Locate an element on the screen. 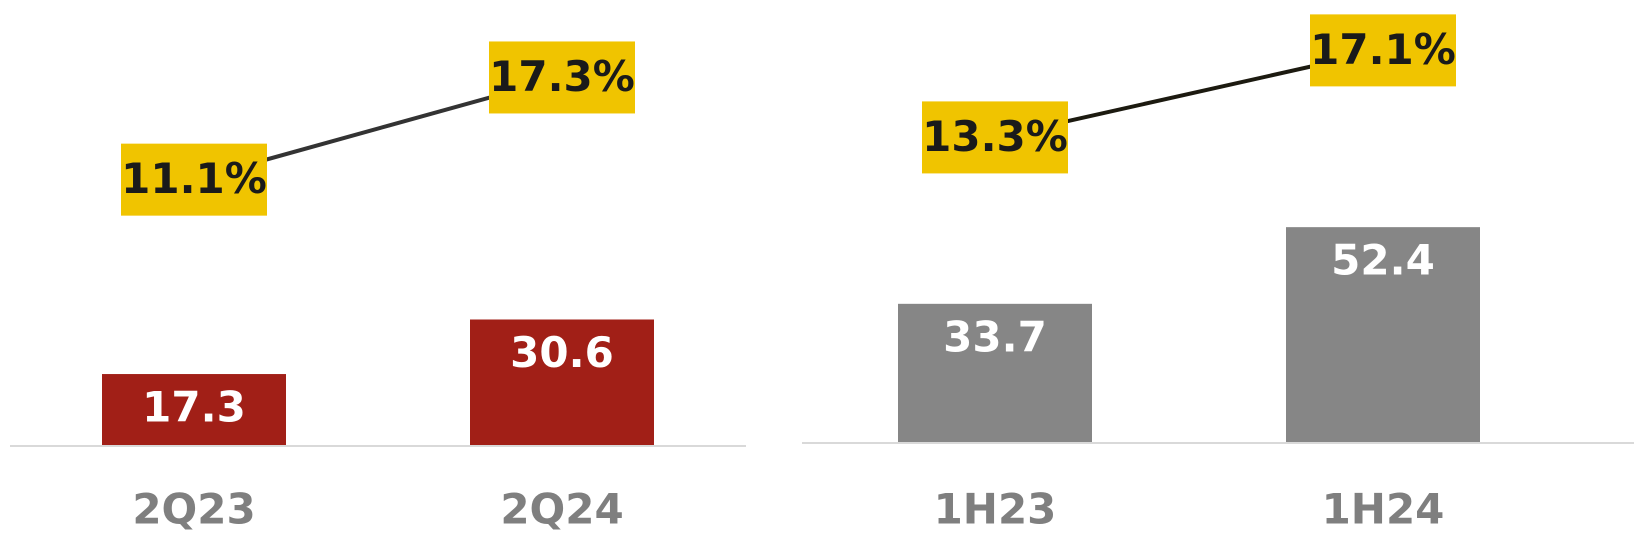 The width and height of the screenshot is (1634, 558). bar-label: 33.7 is located at coordinates (995, 336).